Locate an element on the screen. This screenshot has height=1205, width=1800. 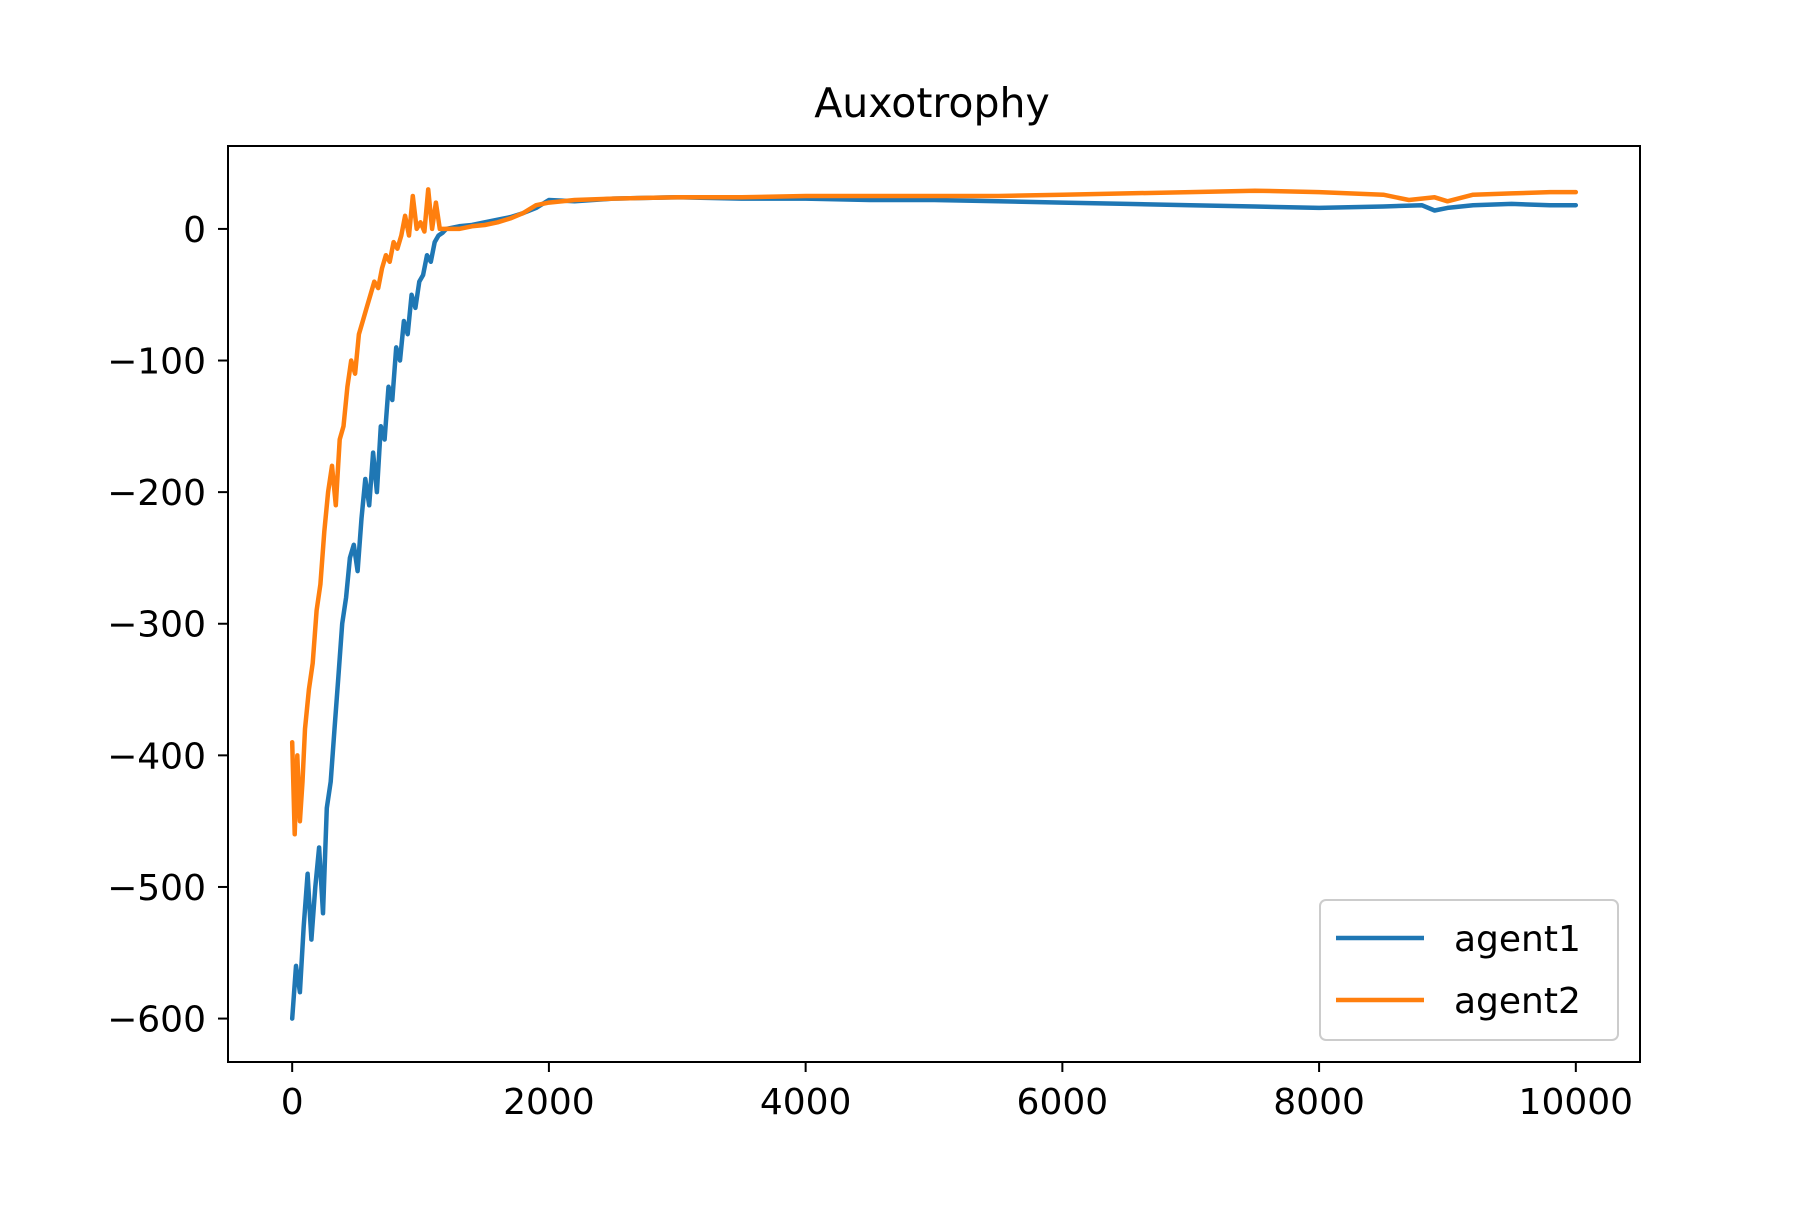
x-tick-label: 0 is located at coordinates (292, 1102).